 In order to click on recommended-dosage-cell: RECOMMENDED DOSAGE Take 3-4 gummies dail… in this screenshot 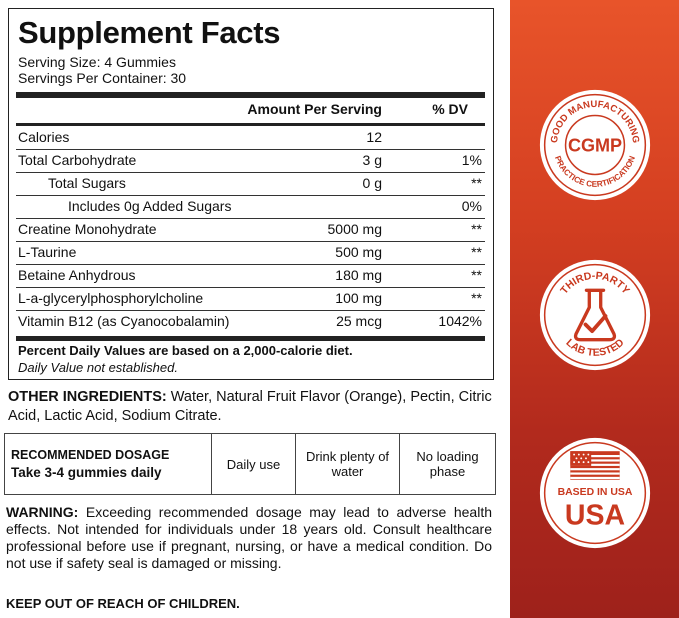, I will do `click(108, 464)`.